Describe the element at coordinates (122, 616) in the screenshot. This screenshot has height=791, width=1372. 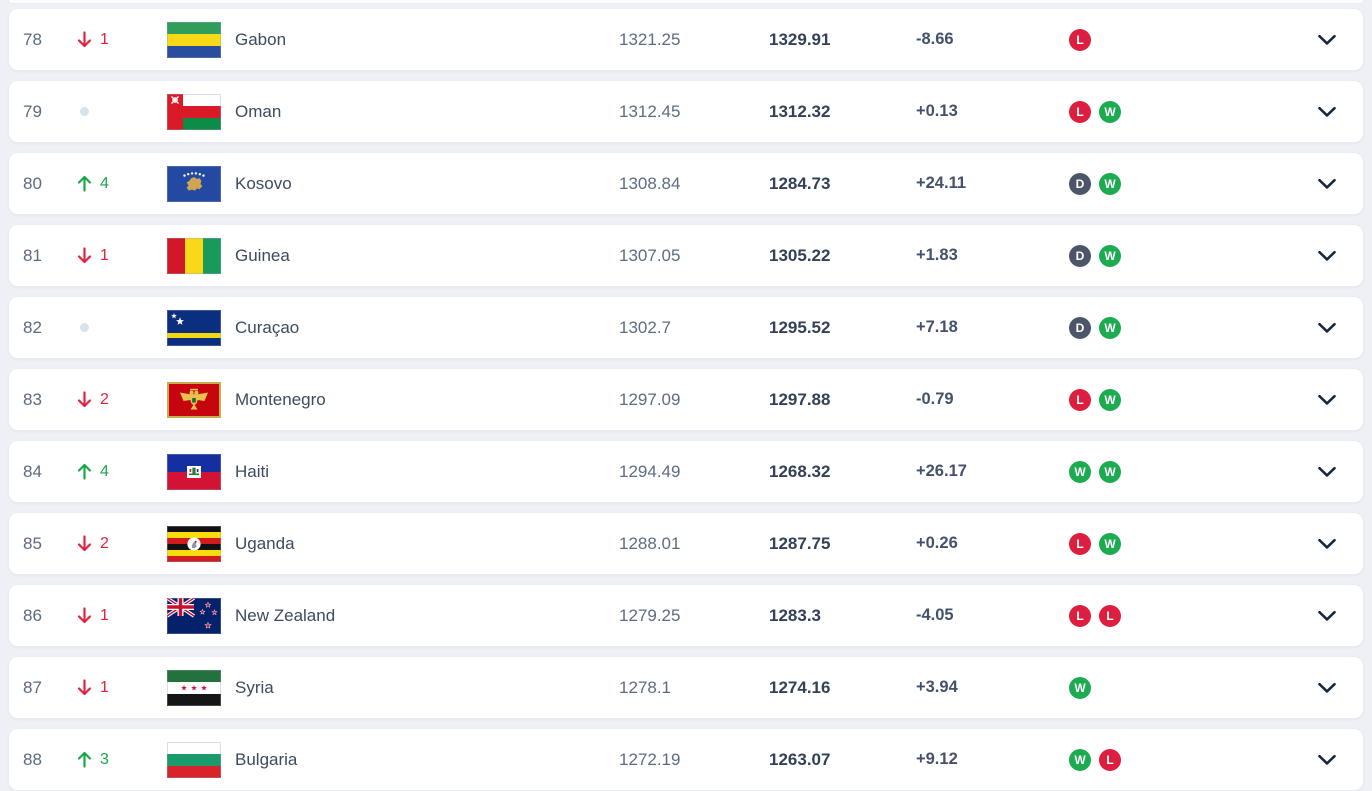
I see `rank-movement: 1` at that location.